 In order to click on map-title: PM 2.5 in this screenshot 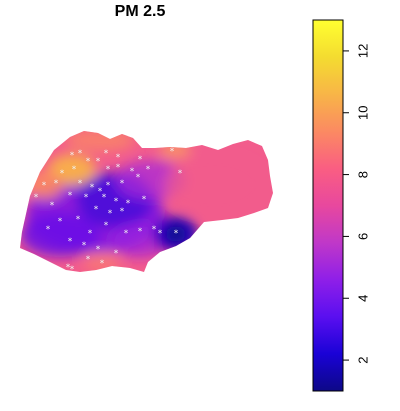, I will do `click(140, 11)`.